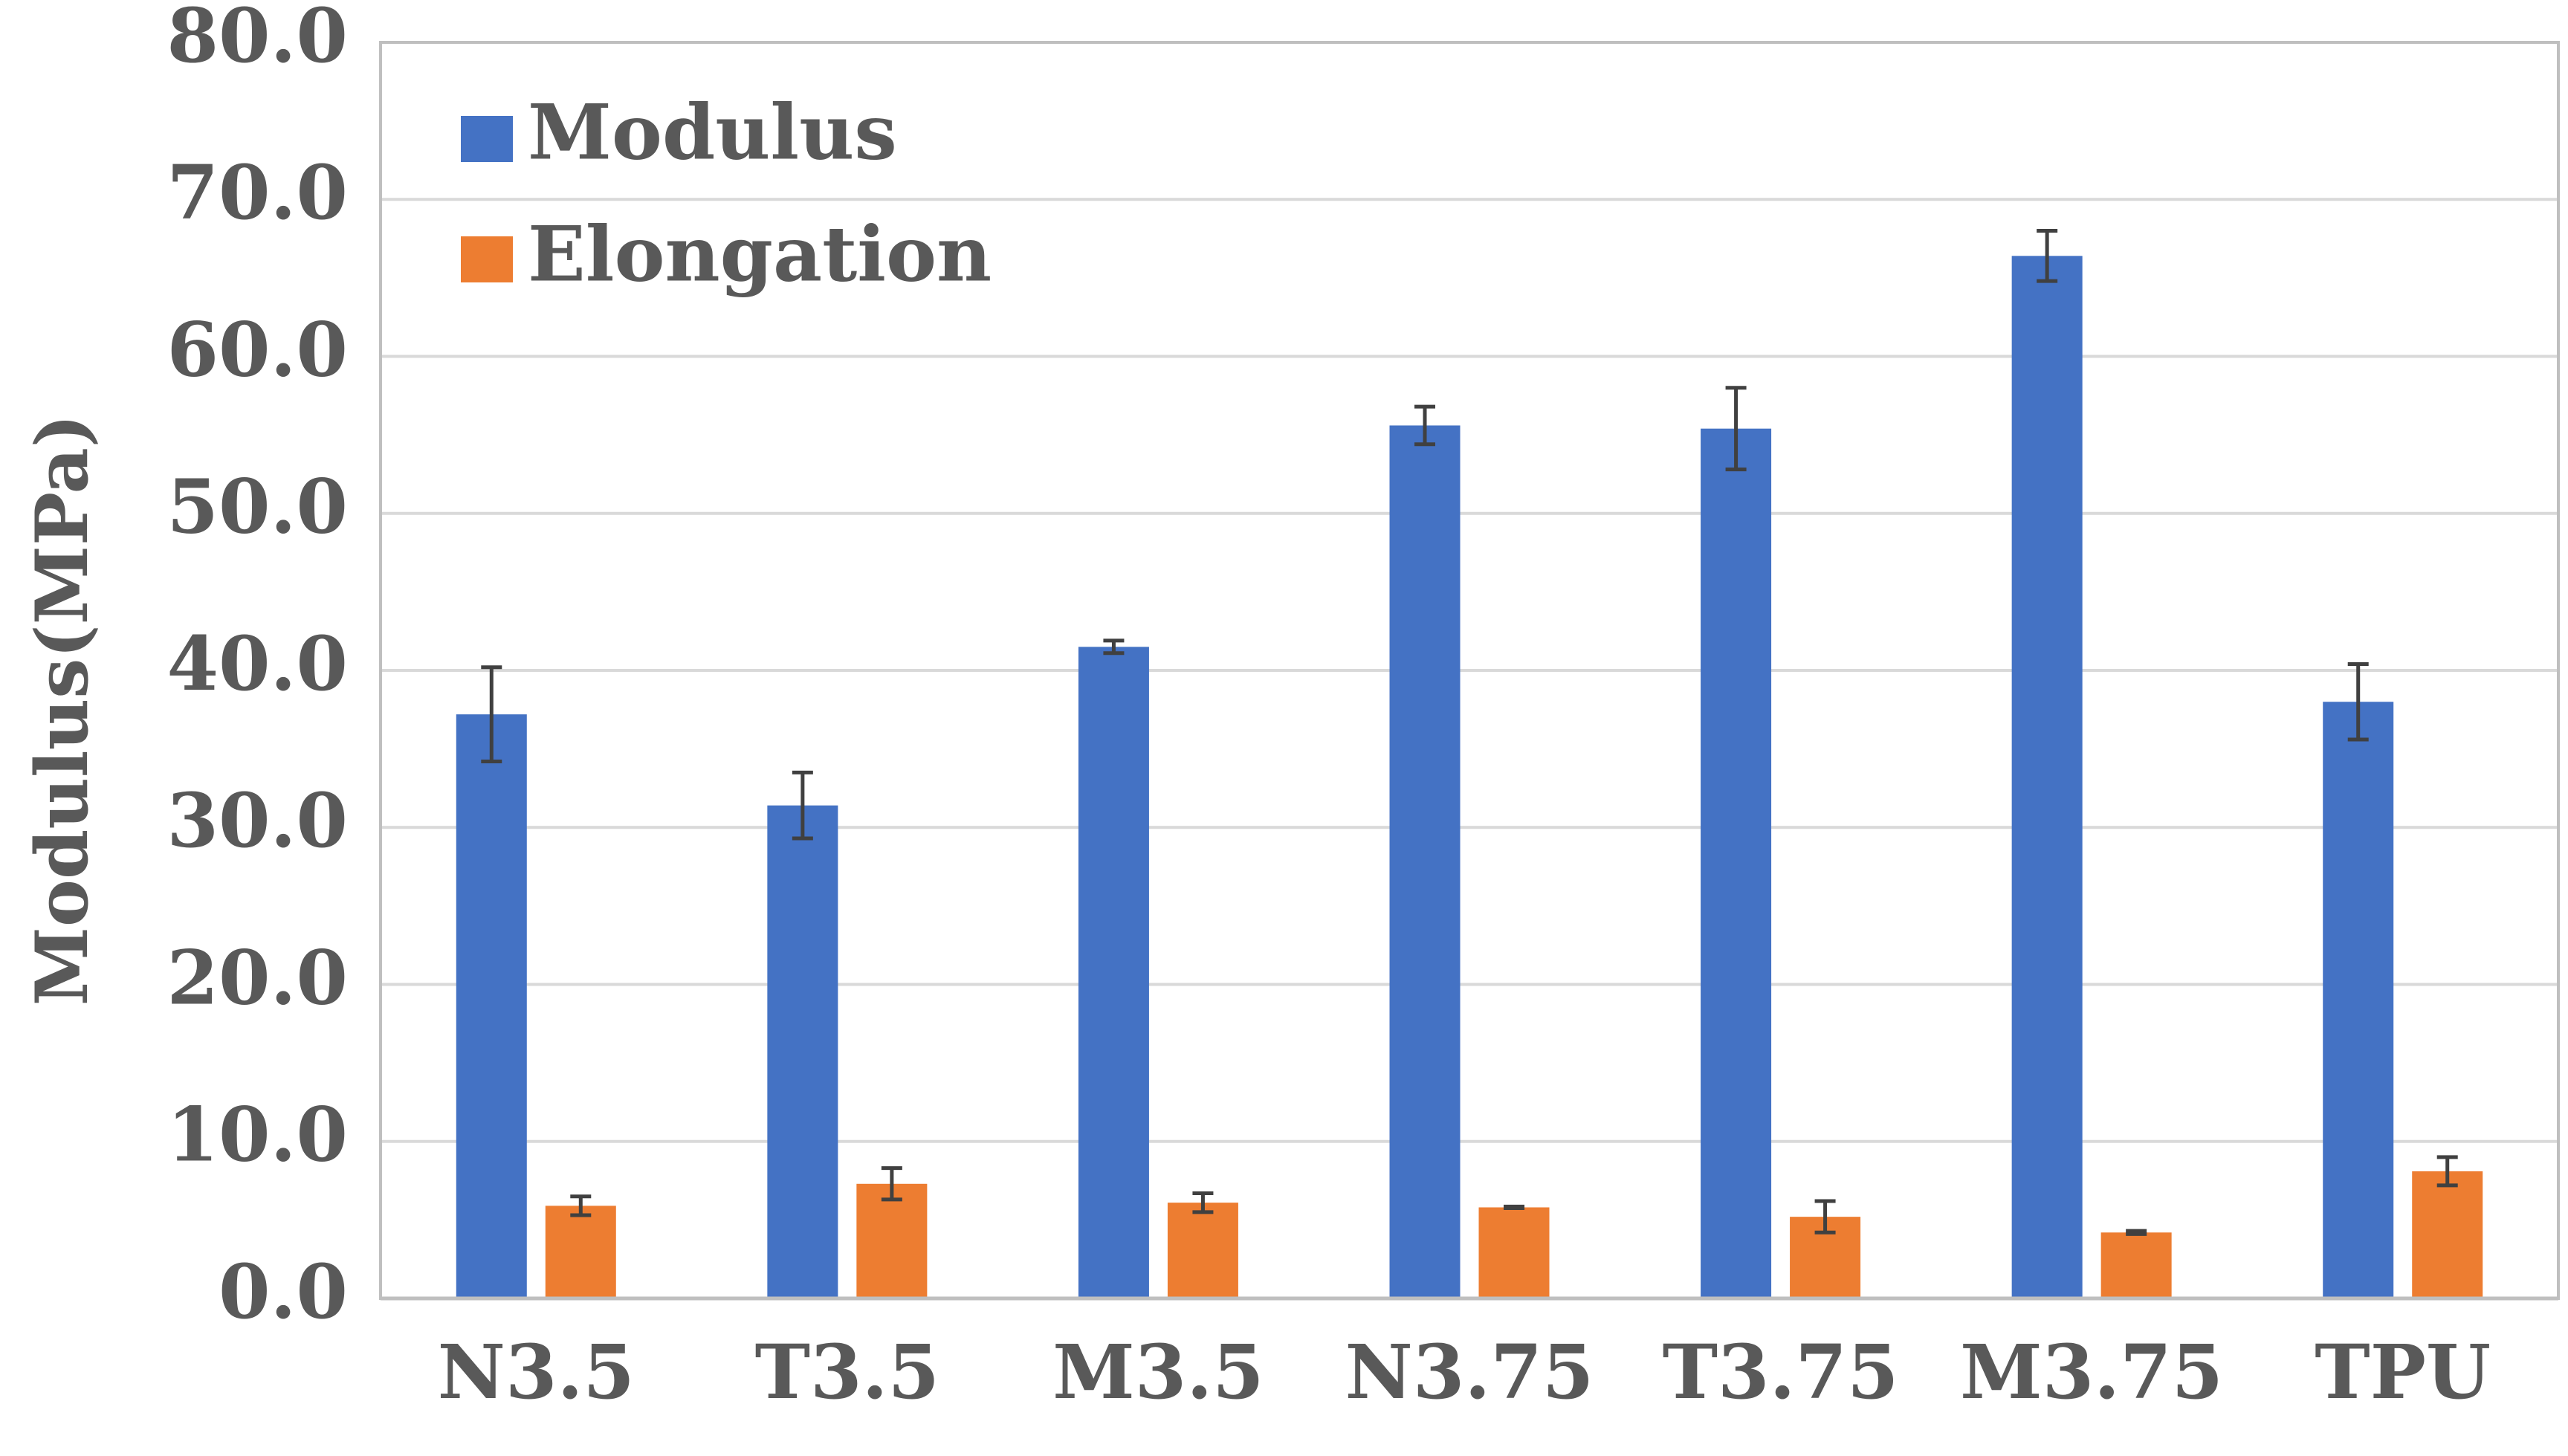  Describe the element at coordinates (257, 978) in the screenshot. I see `y-tick-label: 20.0` at that location.